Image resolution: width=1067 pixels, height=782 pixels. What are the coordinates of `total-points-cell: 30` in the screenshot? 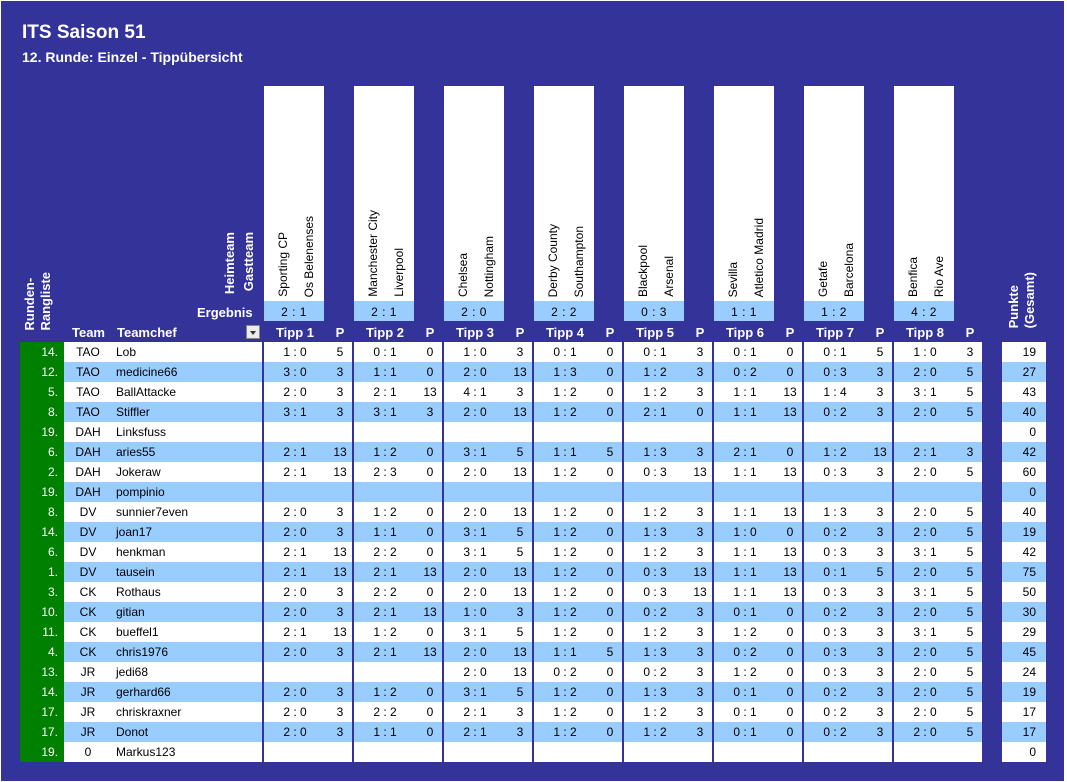 It's located at (1024, 612).